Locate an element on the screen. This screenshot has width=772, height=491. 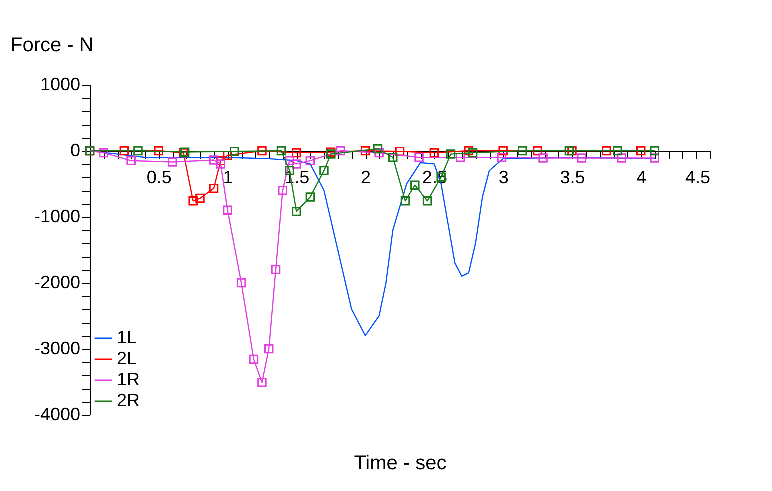
legend-label: 2L is located at coordinates (127, 358).